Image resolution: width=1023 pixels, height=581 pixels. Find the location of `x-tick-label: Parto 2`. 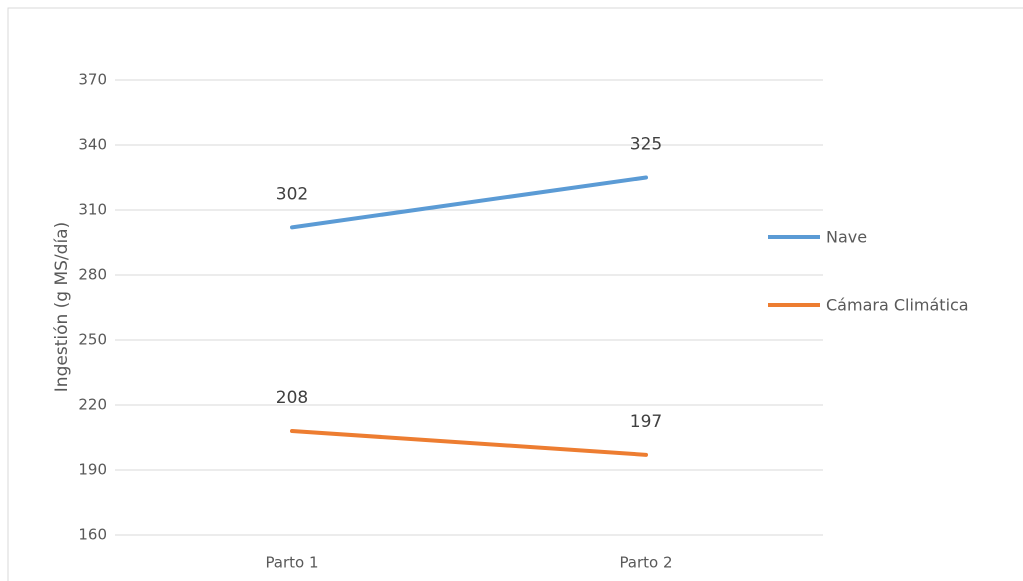

x-tick-label: Parto 2 is located at coordinates (645, 563).